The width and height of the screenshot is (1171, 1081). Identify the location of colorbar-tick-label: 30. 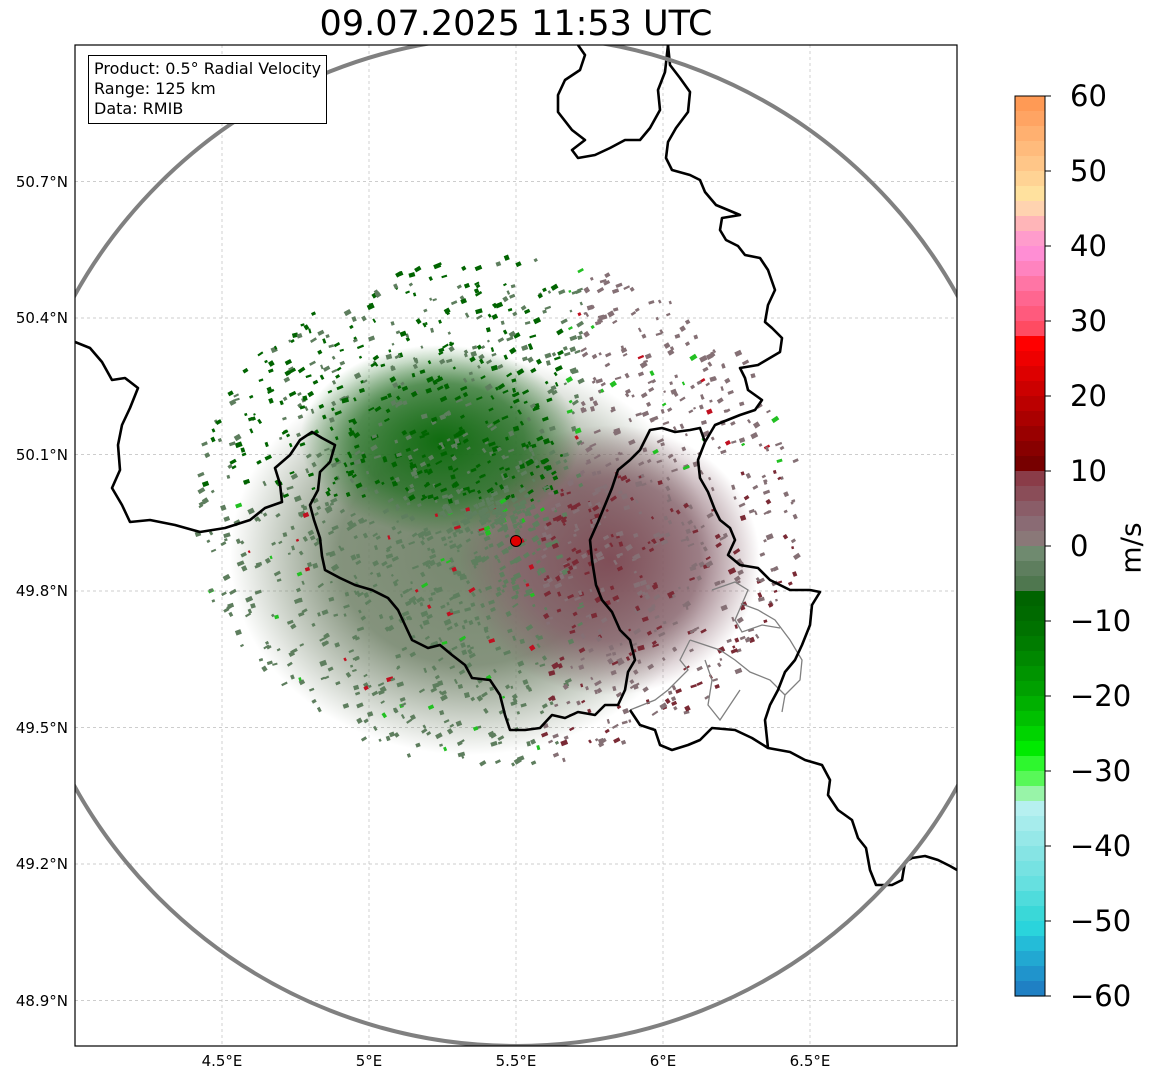
(1088, 321).